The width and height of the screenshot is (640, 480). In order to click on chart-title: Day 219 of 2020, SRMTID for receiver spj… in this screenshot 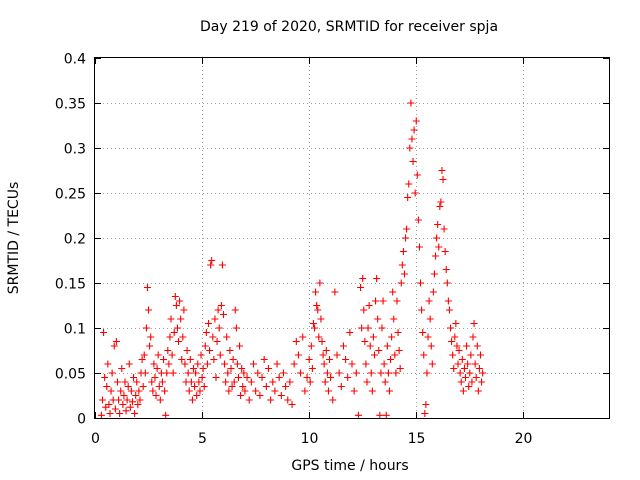, I will do `click(349, 27)`.